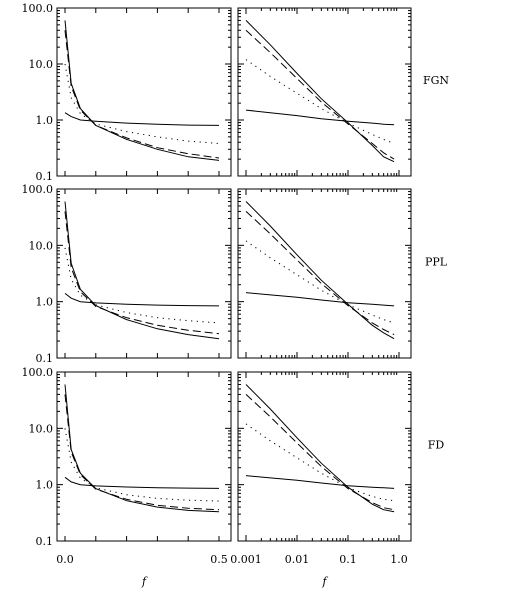 This screenshot has height=608, width=512. Describe the element at coordinates (436, 445) in the screenshot. I see `row-label: FD` at that location.